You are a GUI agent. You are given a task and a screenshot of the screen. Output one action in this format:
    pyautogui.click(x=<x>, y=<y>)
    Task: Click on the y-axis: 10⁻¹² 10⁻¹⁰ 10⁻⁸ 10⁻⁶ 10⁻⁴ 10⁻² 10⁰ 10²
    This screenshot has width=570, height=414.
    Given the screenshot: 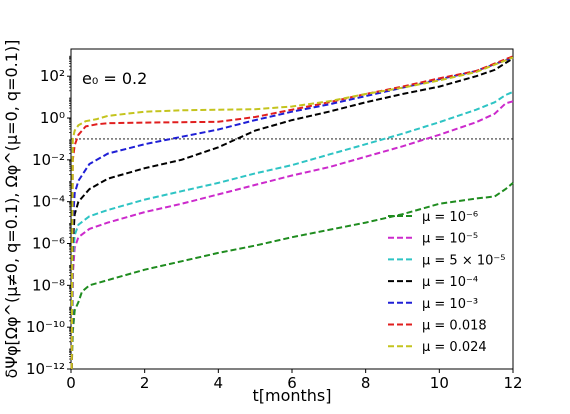 What is the action you would take?
    pyautogui.click(x=48, y=216)
    